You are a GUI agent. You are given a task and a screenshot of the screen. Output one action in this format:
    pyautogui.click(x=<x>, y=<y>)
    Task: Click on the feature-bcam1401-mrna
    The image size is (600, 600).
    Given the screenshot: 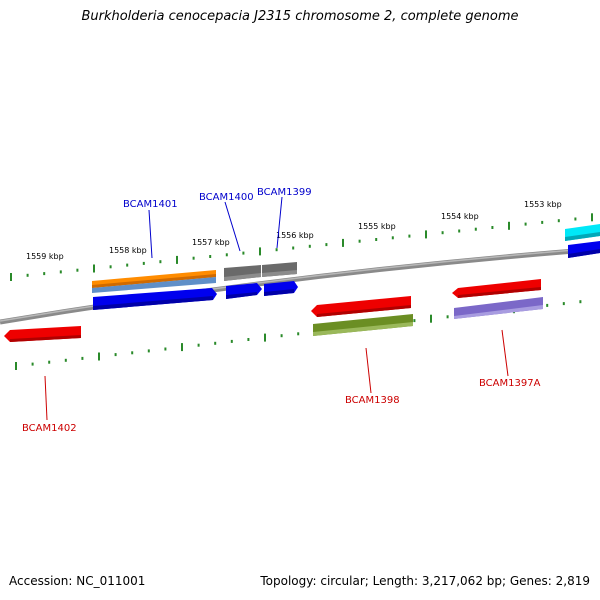 What is the action you would take?
    pyautogui.click(x=154, y=285)
    